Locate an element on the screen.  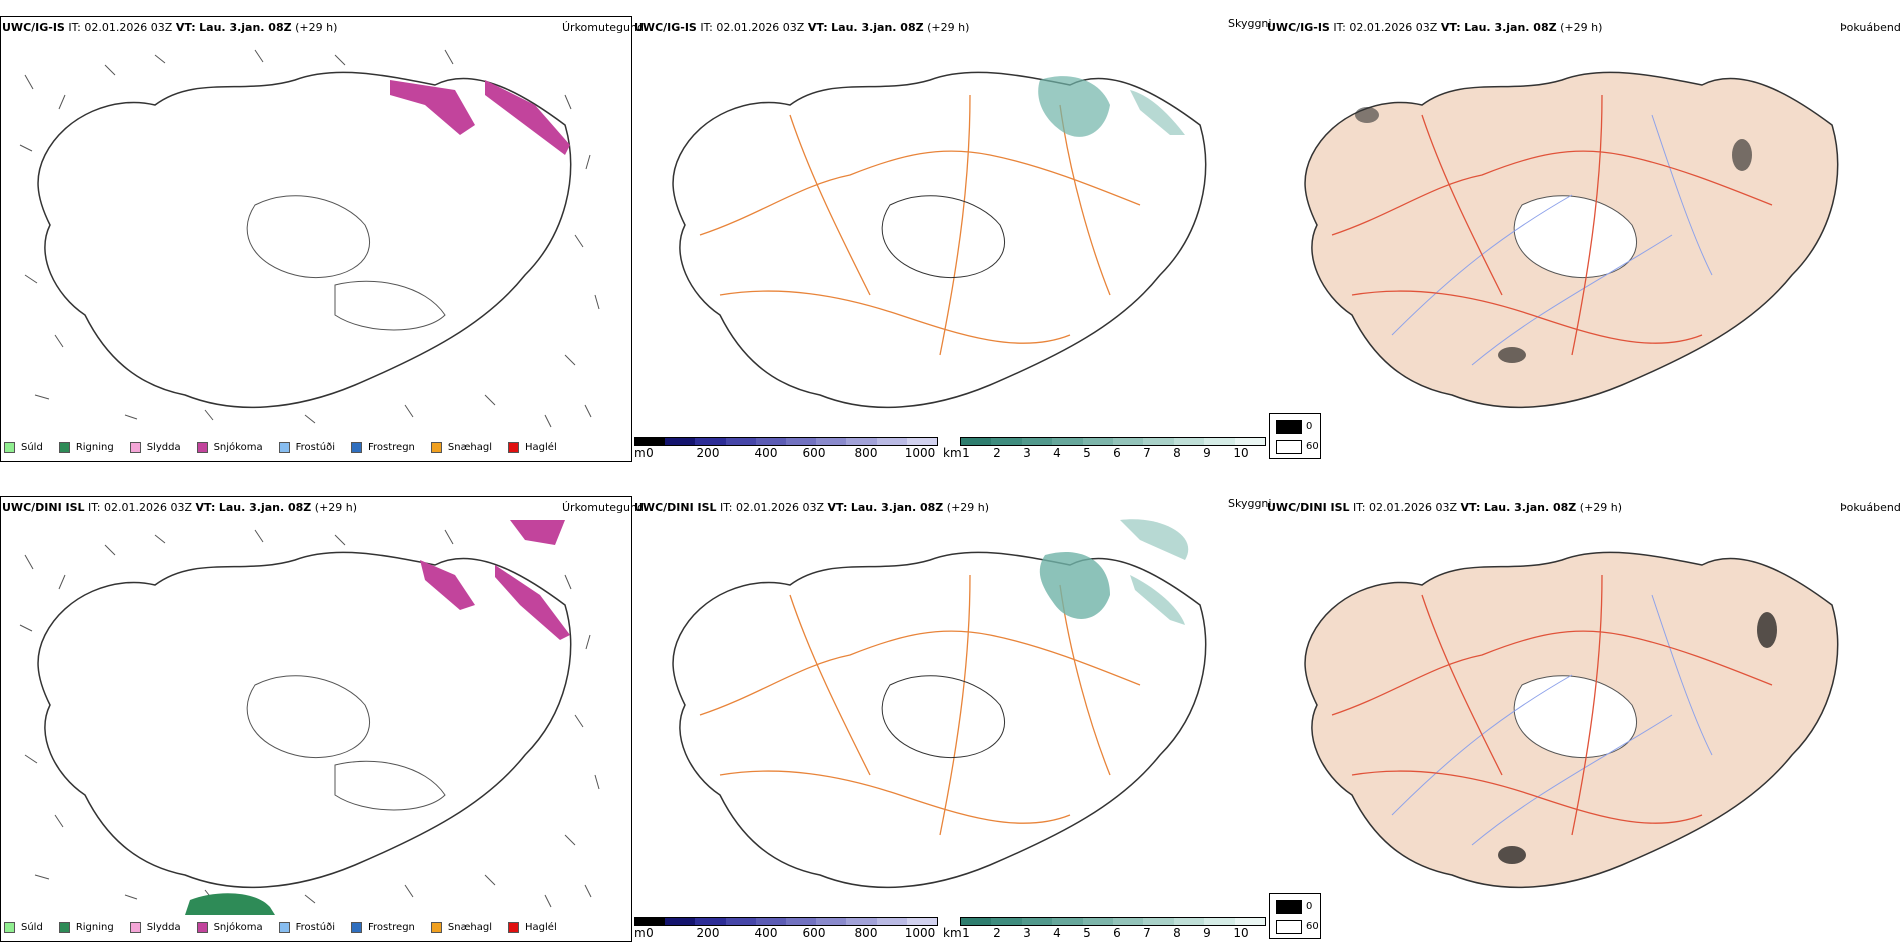
tick-label: 10 is located at coordinates (1241, 933).